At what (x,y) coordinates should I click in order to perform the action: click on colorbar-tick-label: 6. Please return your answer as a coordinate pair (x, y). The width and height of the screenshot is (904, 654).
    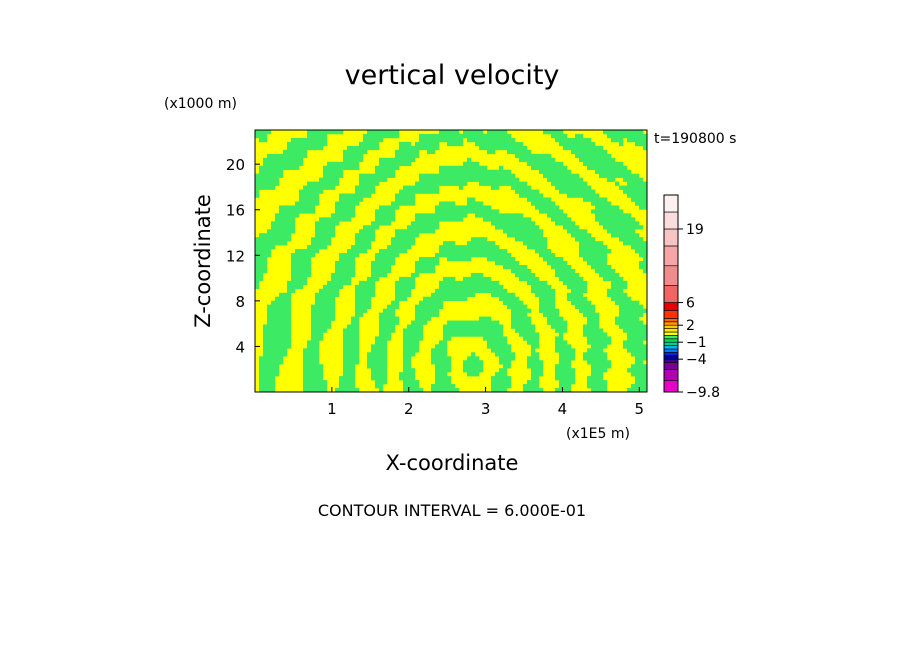
    Looking at the image, I should click on (690, 304).